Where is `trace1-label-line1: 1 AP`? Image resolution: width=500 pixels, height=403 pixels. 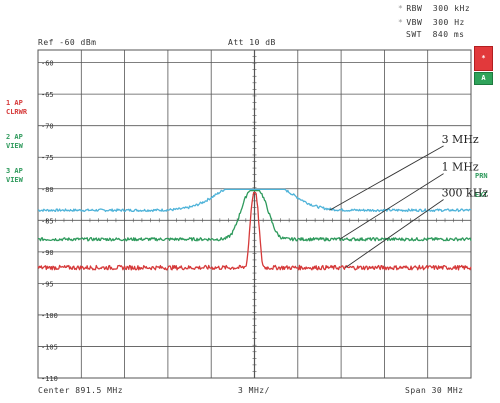
trace1-label-line1: 1 AP is located at coordinates (14, 103).